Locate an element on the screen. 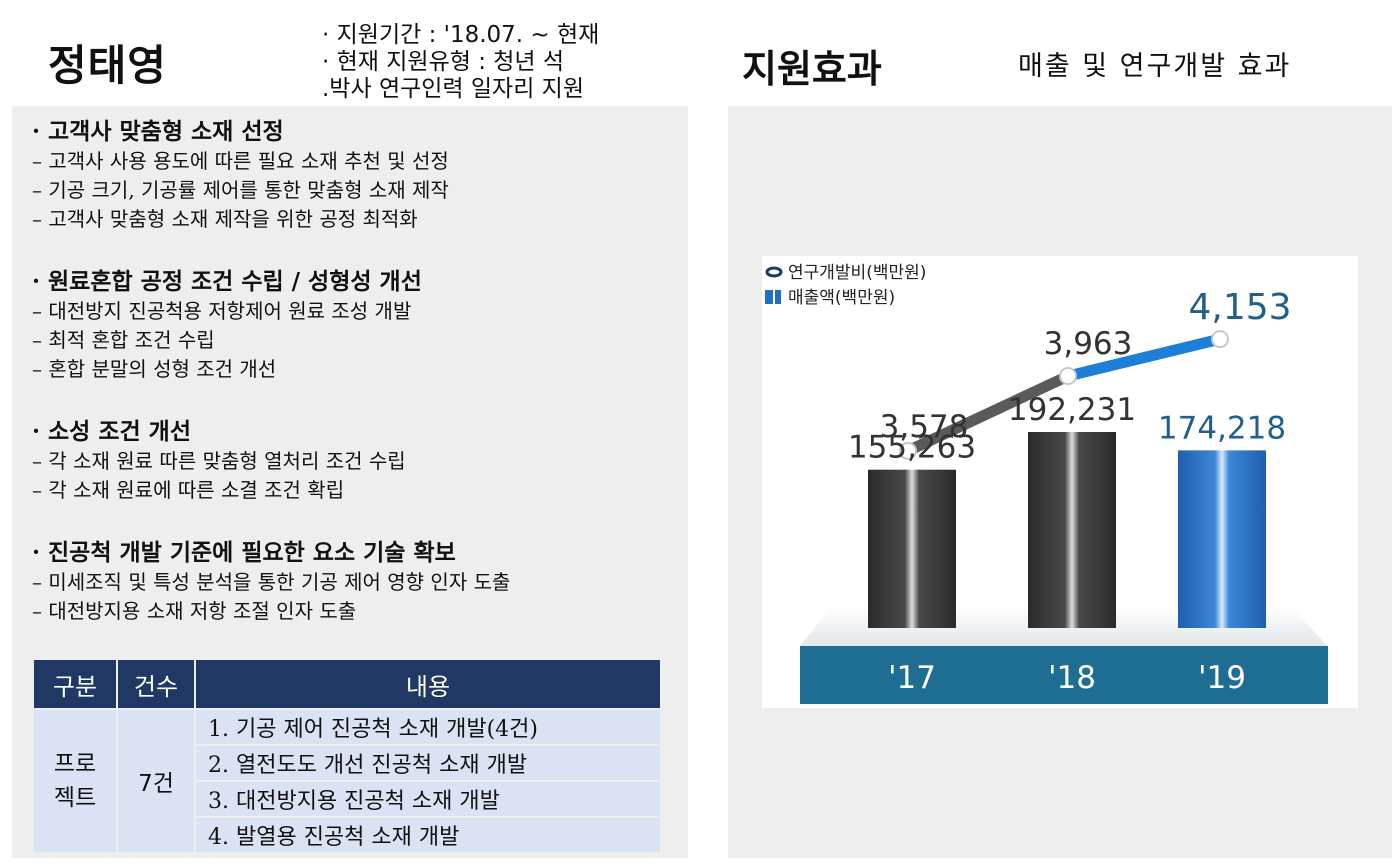  content-cell: 2. 열전도도 개선 진공척 소재 개발 is located at coordinates (428, 763).